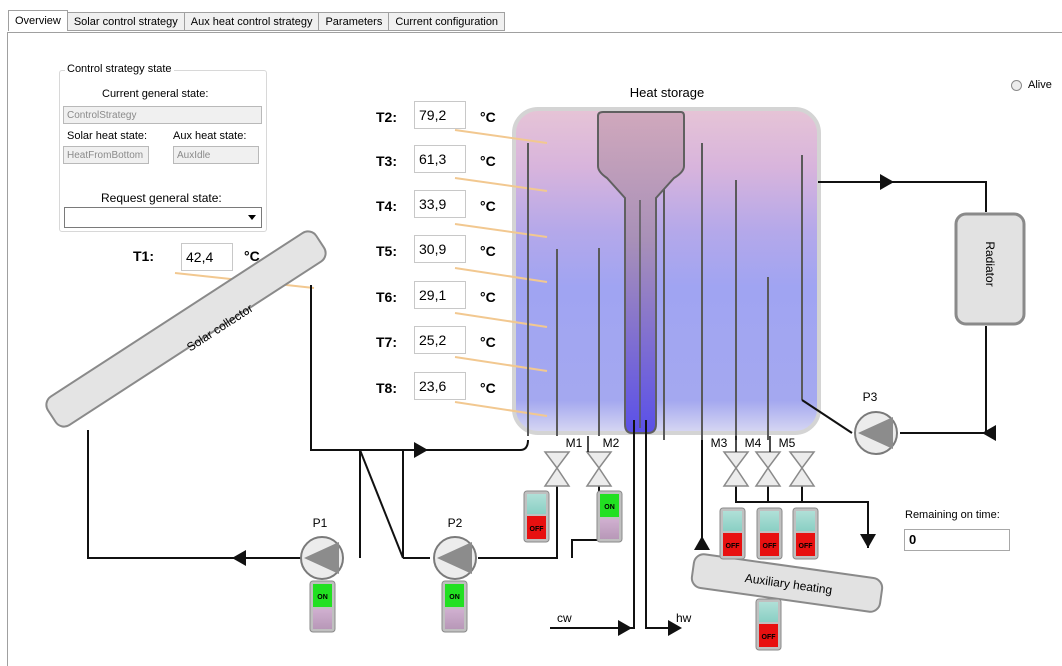 The width and height of the screenshot is (1062, 666). Describe the element at coordinates (574, 443) in the screenshot. I see `valve-m1-label: M1` at that location.